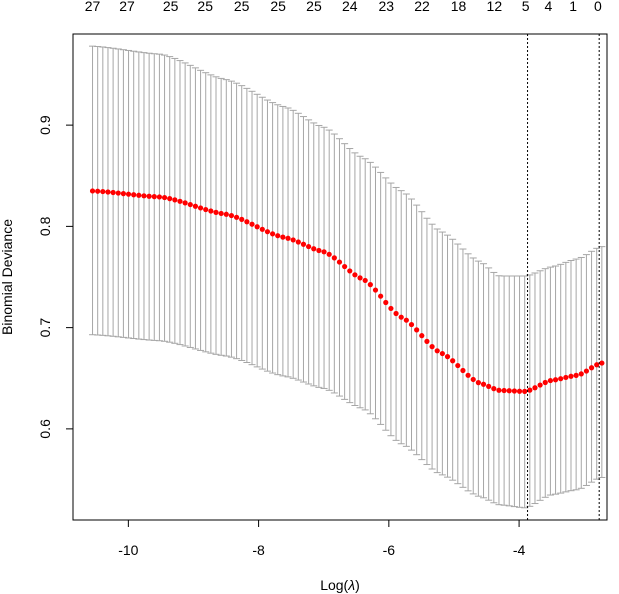  I want to click on x-tick-label: -4, so click(519, 550).